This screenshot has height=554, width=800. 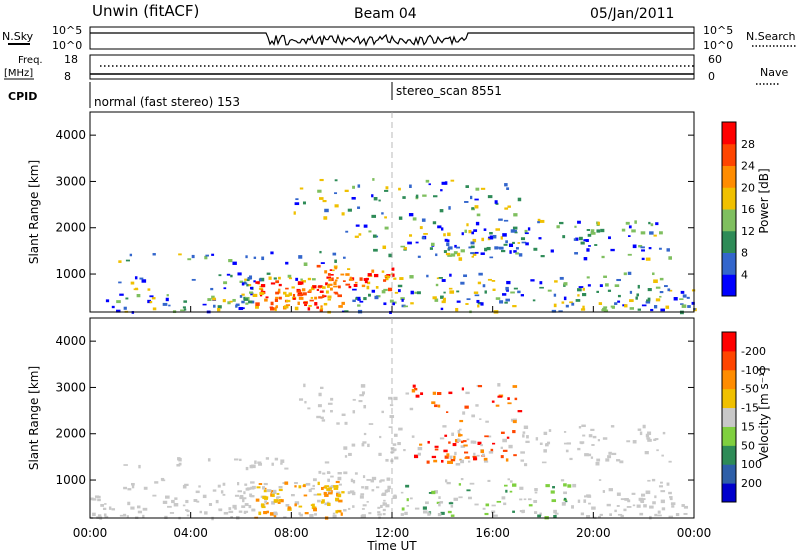 I want to click on nave-tick-low: 0, so click(x=711, y=76).